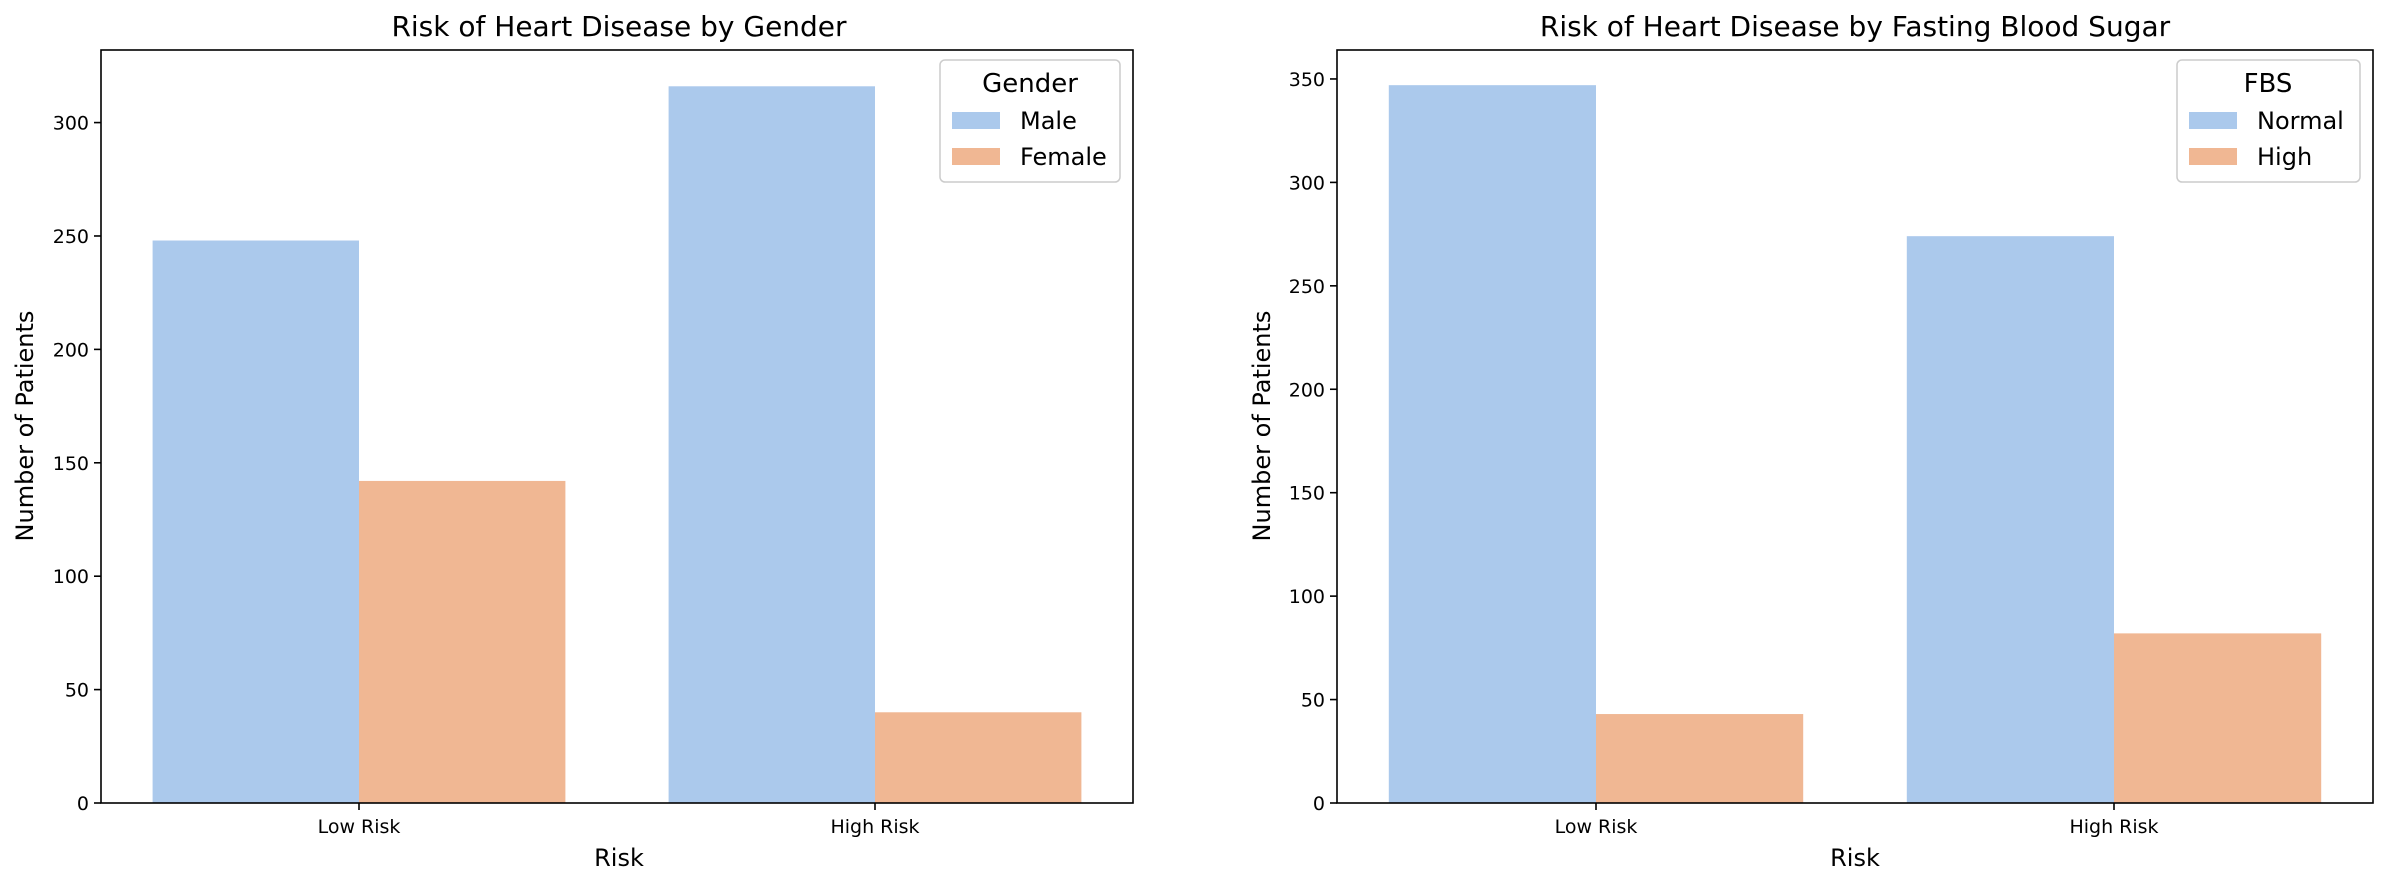 This screenshot has width=2384, height=885. Describe the element at coordinates (2284, 157) in the screenshot. I see `legend-label-high: High` at that location.